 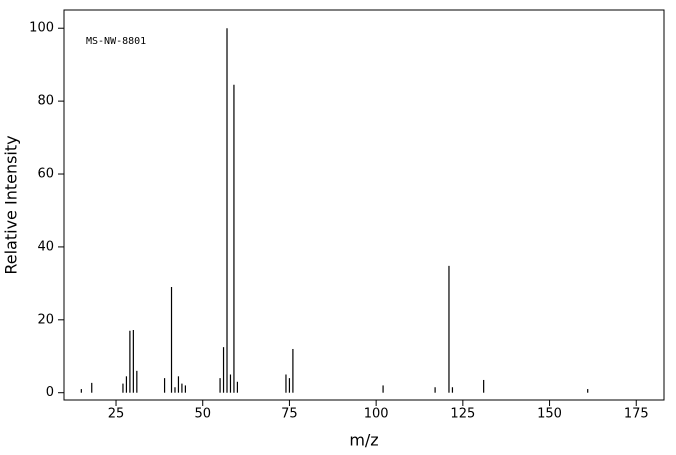 What do you see at coordinates (45, 174) in the screenshot?
I see `y-tick-label: 60` at bounding box center [45, 174].